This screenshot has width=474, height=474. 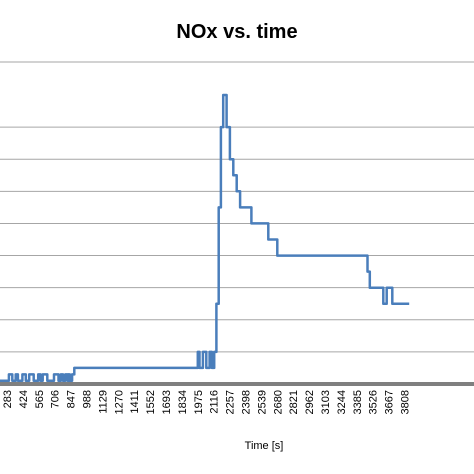 What do you see at coordinates (40, 399) in the screenshot?
I see `x-tick-label: 565` at bounding box center [40, 399].